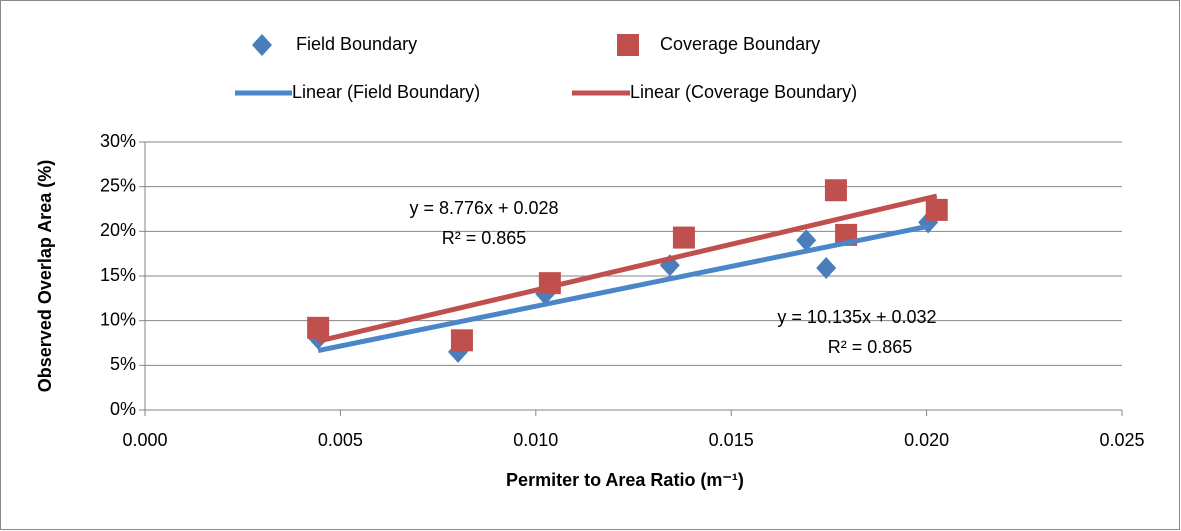 The height and width of the screenshot is (531, 1181). I want to click on legend-label: Coverage Boundary, so click(740, 44).